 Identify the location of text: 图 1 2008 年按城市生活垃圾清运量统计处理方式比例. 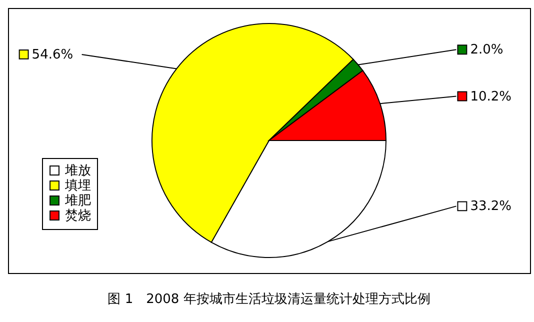
(269, 299).